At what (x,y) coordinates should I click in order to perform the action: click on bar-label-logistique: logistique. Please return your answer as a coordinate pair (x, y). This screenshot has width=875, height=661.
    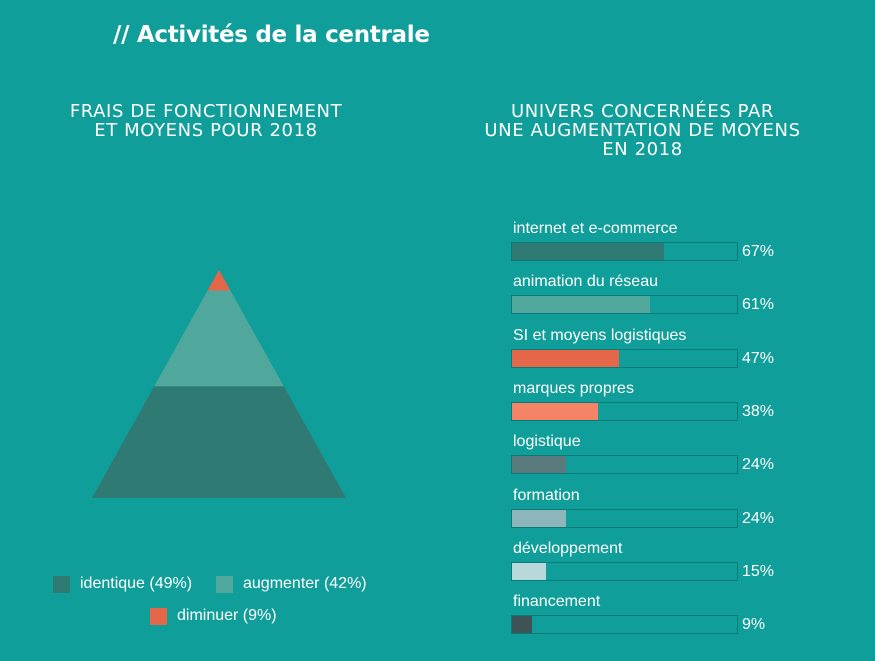
    Looking at the image, I should click on (547, 441).